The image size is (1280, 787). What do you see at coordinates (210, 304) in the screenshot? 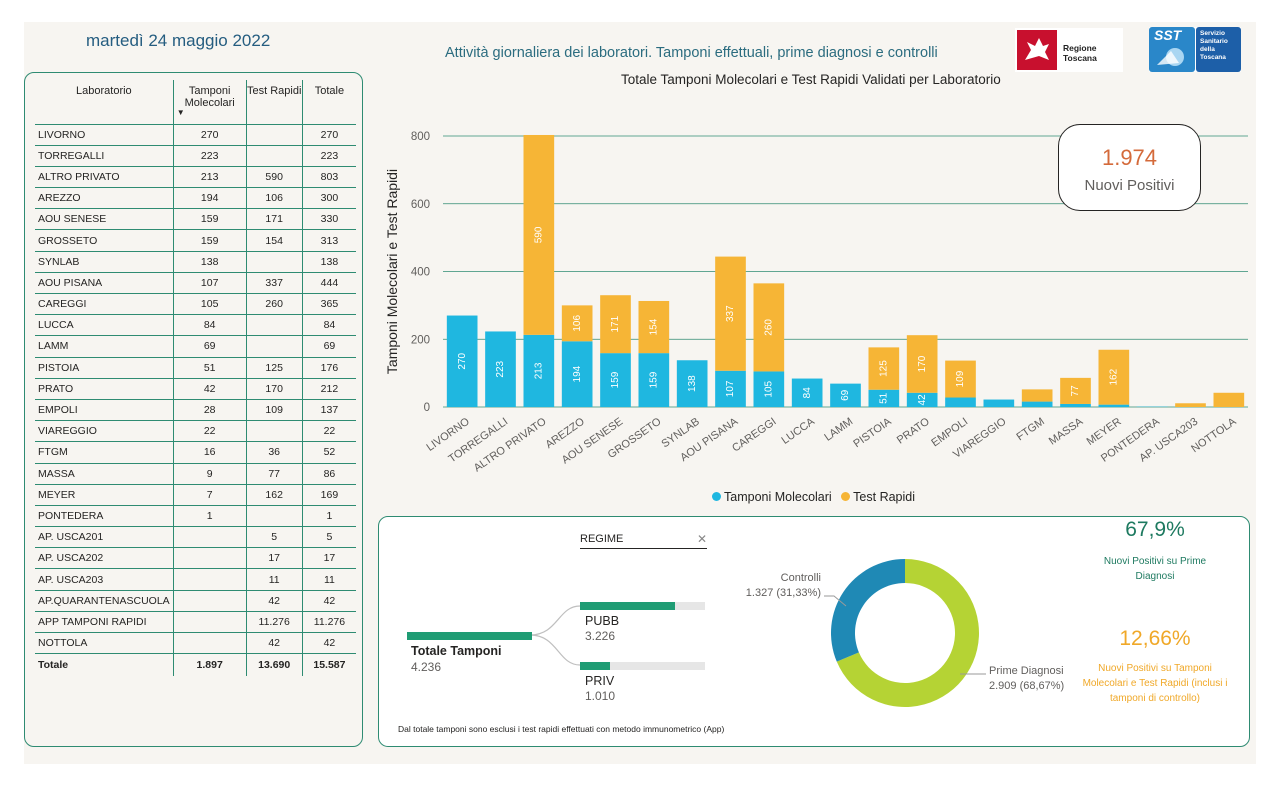
I see `cell-tamponi-molecolari: 105` at bounding box center [210, 304].